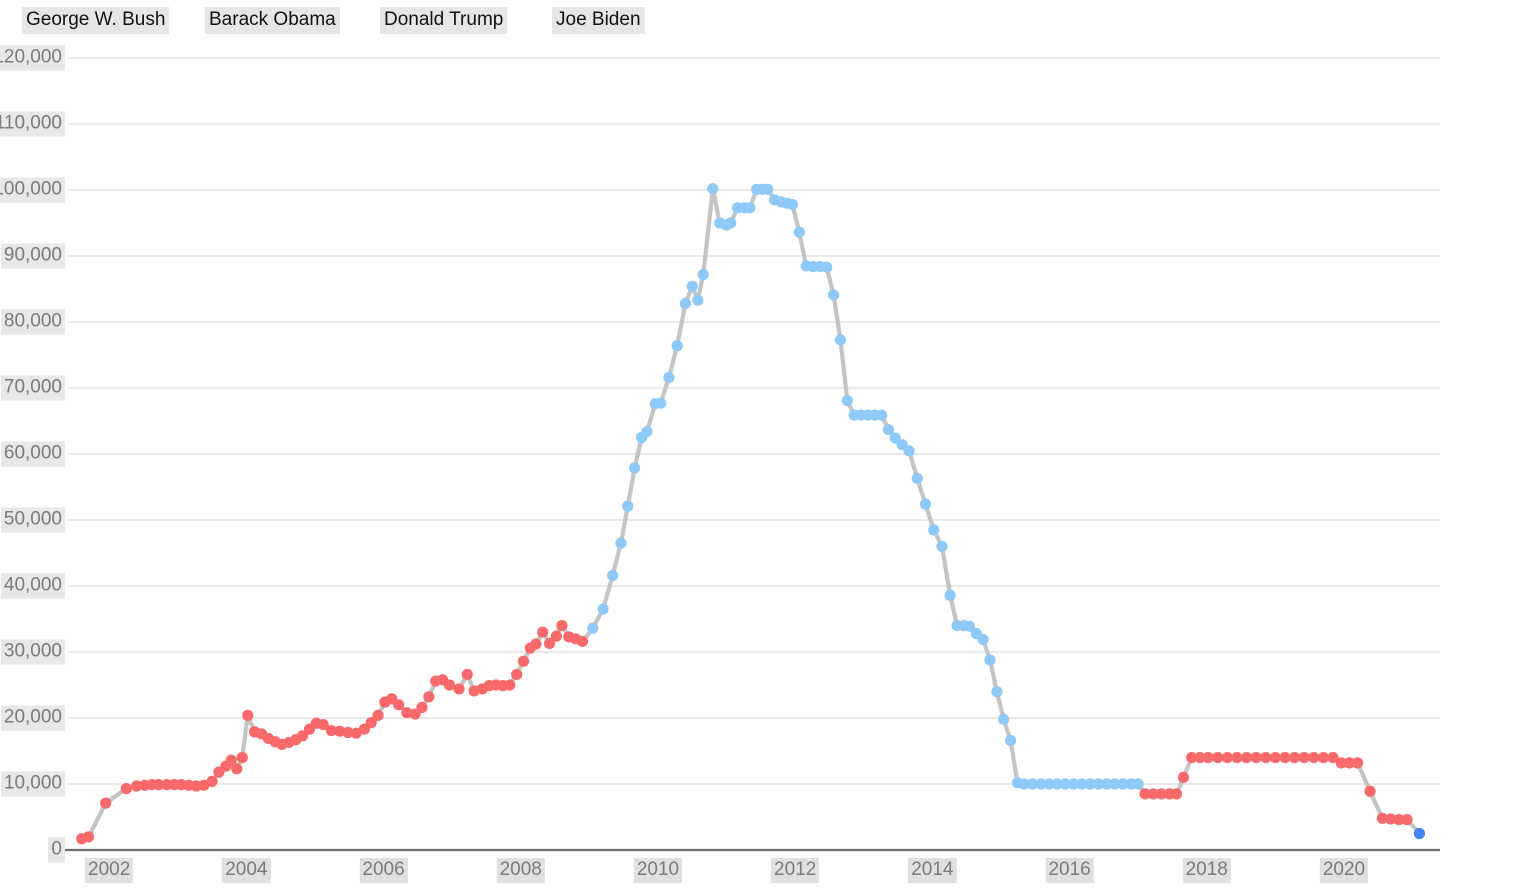 The height and width of the screenshot is (891, 1536). What do you see at coordinates (32, 58) in the screenshot?
I see `y-tick-label: 120,000` at bounding box center [32, 58].